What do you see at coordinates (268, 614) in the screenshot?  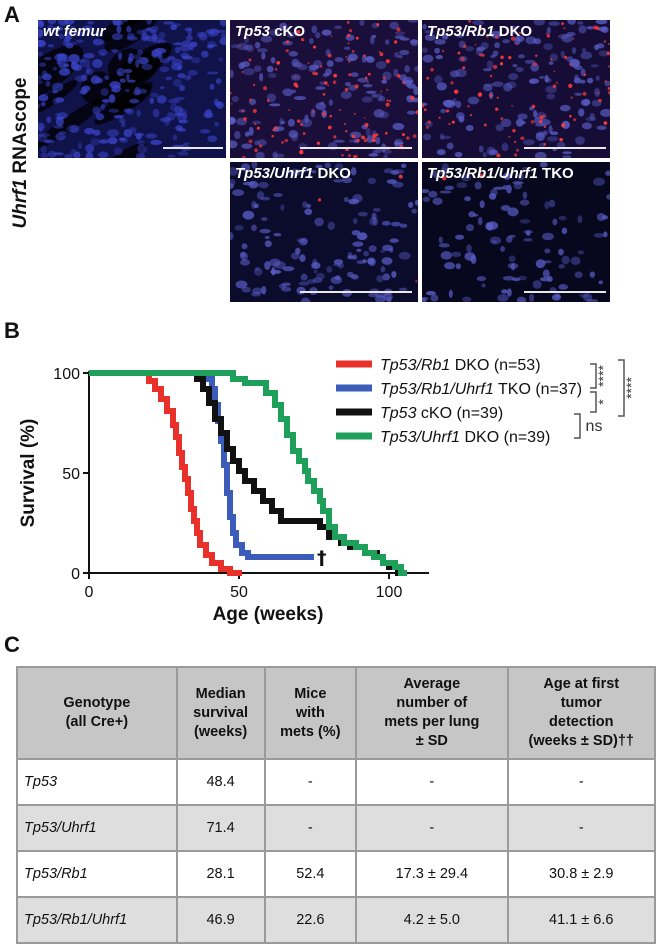 I see `x-axis-label: Age (weeks)` at bounding box center [268, 614].